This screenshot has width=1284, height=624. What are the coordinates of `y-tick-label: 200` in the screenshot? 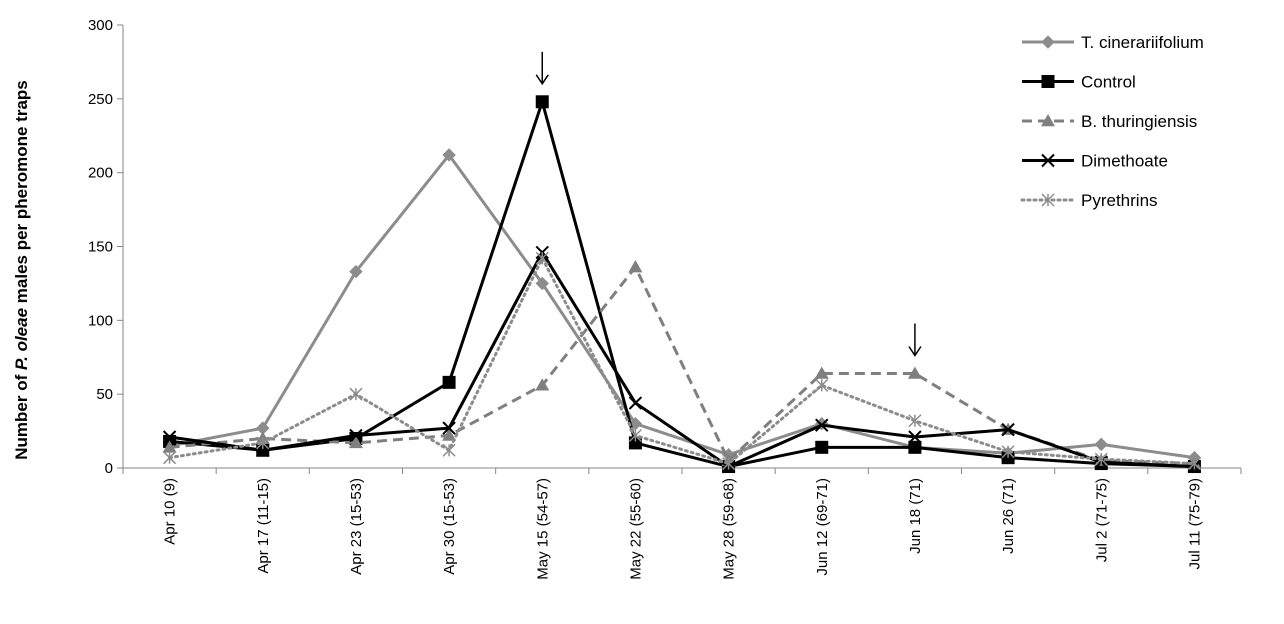 It's located at (100, 173).